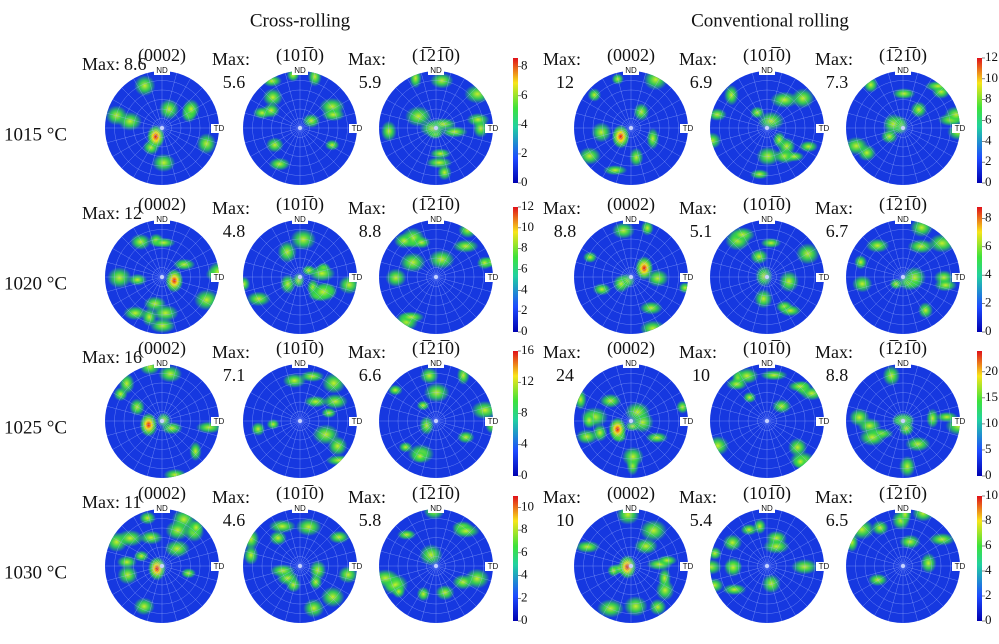 The height and width of the screenshot is (644, 999). What do you see at coordinates (988, 448) in the screenshot?
I see `colorbar-tick-label: 5` at bounding box center [988, 448].